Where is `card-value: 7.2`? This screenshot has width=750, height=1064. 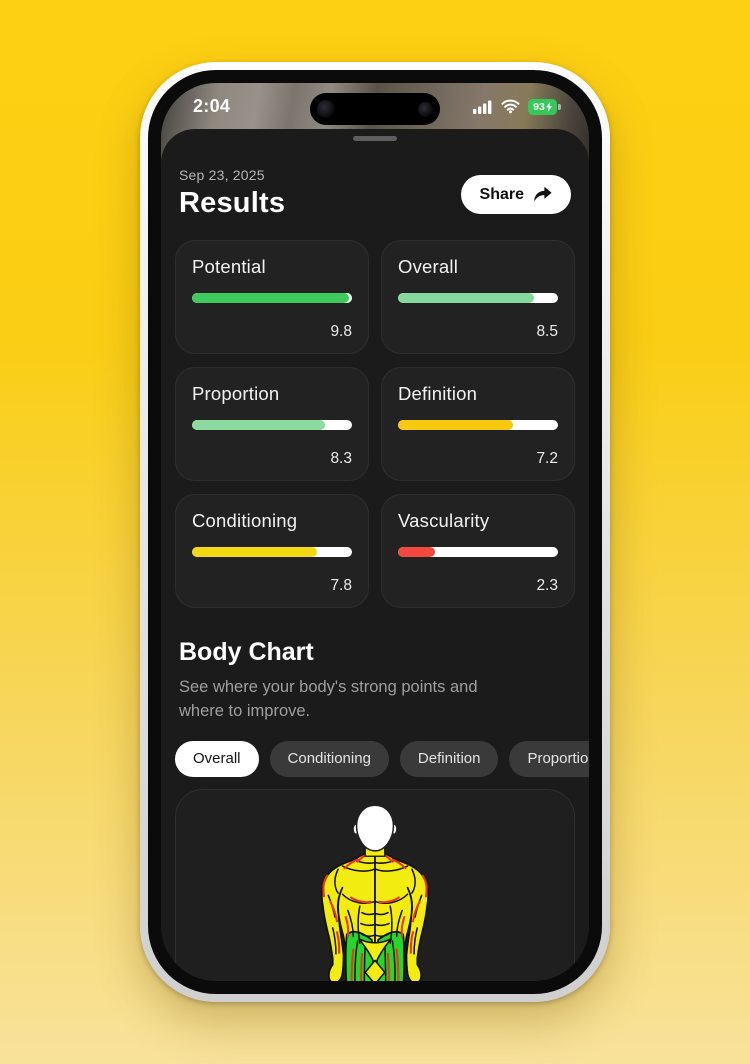
card-value: 7.2 is located at coordinates (547, 458).